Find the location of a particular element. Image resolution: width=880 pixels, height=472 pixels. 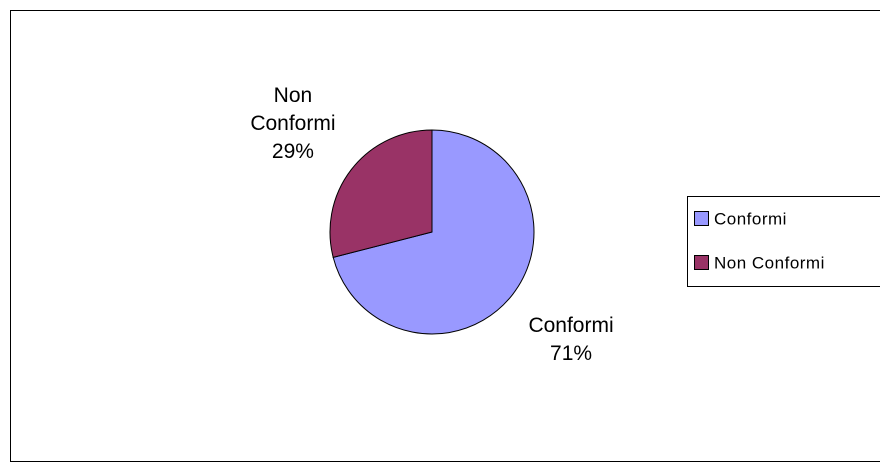

data-label: Non Conformi 29% is located at coordinates (293, 124).